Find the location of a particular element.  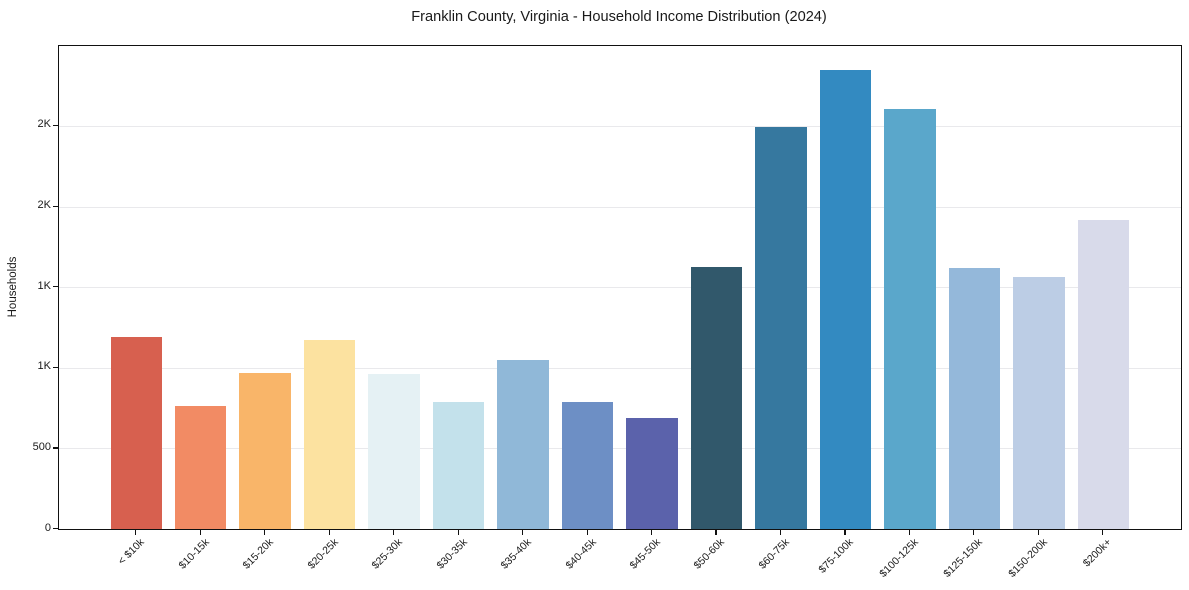

bar-10k is located at coordinates (136, 433).